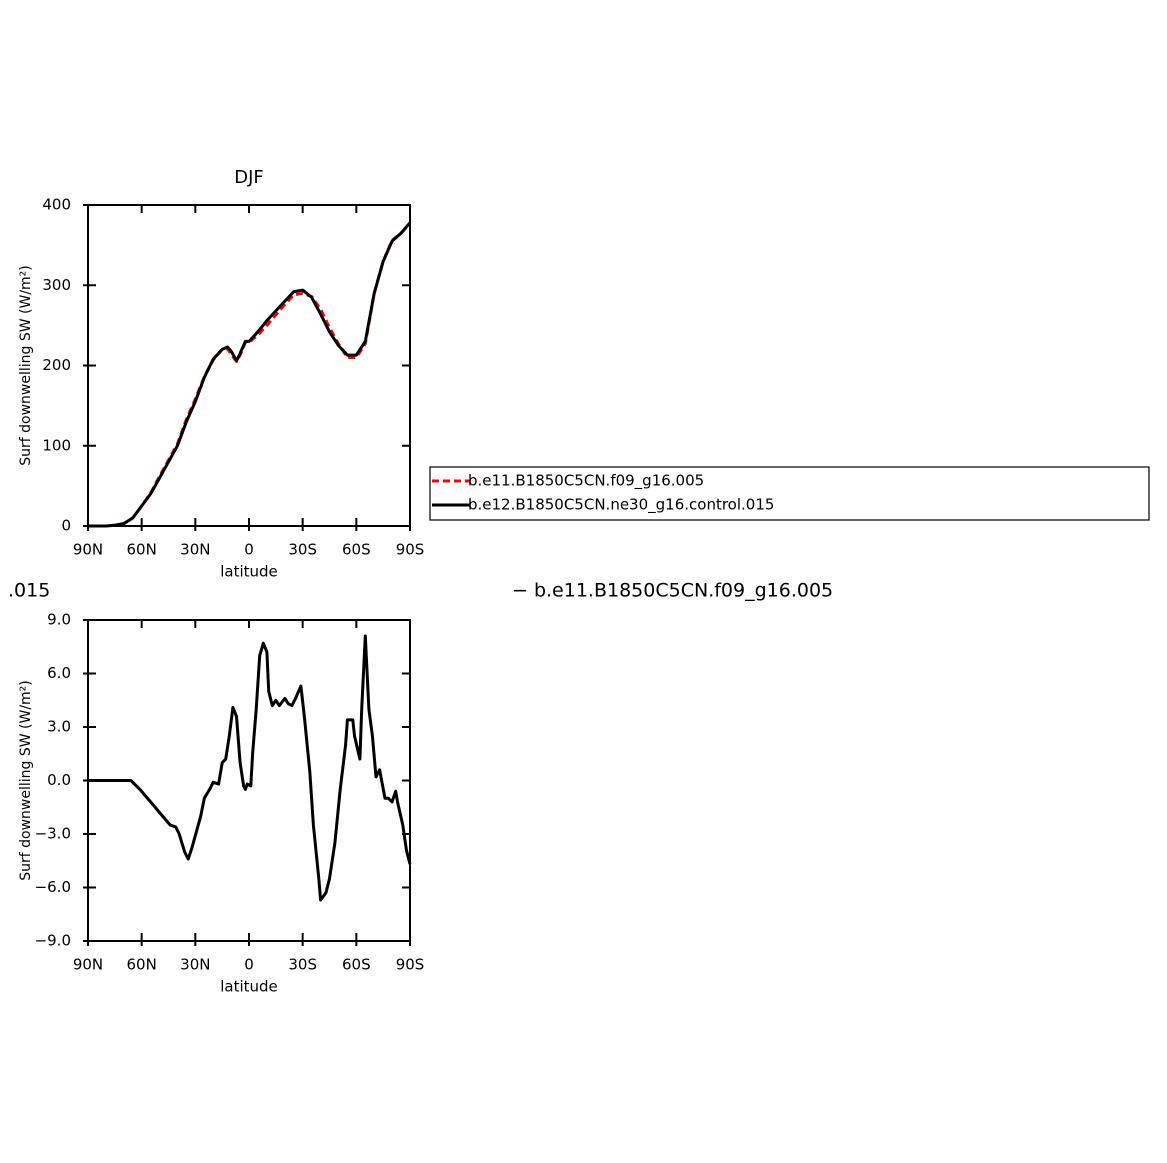  What do you see at coordinates (29, 591) in the screenshot?
I see `annotation: .015` at bounding box center [29, 591].